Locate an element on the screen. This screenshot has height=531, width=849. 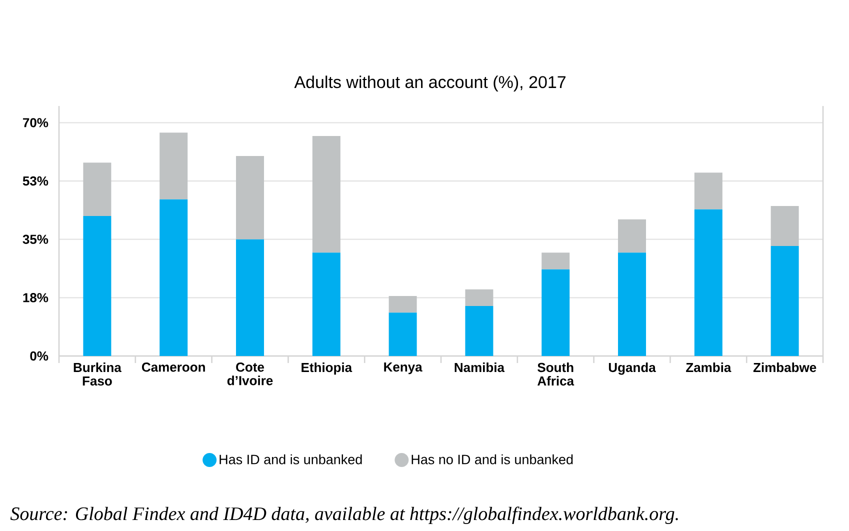
x-tick-label: Cote d’Ivoire is located at coordinates (250, 374).